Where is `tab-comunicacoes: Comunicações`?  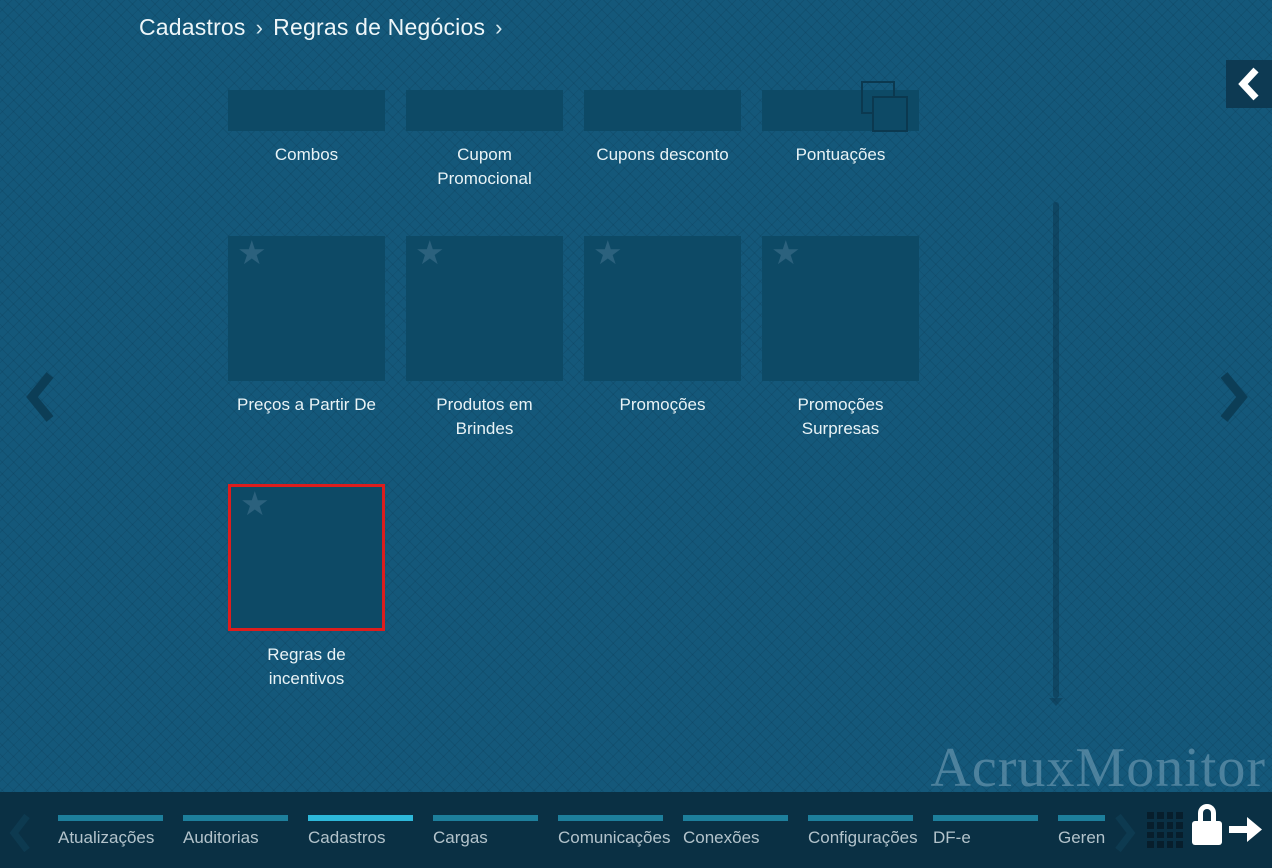 tab-comunicacoes: Comunicações is located at coordinates (614, 838).